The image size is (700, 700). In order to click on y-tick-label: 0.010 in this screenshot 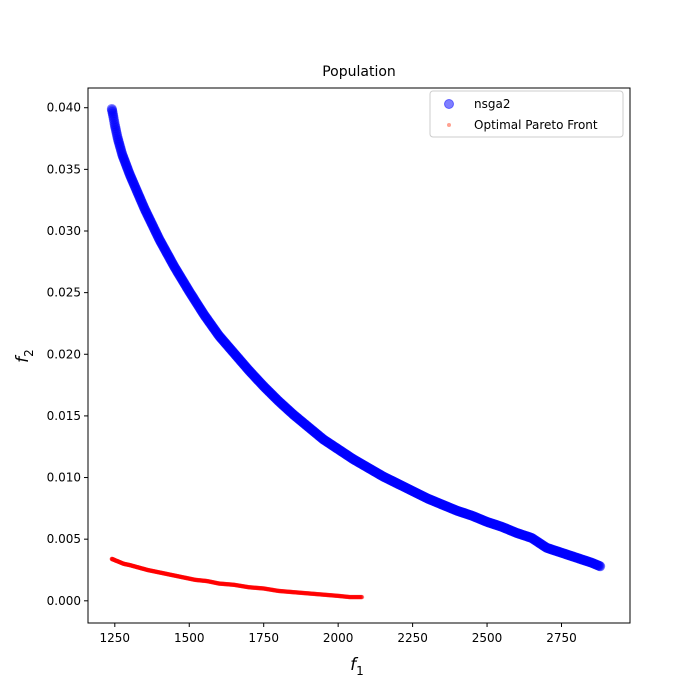, I will do `click(64, 478)`.